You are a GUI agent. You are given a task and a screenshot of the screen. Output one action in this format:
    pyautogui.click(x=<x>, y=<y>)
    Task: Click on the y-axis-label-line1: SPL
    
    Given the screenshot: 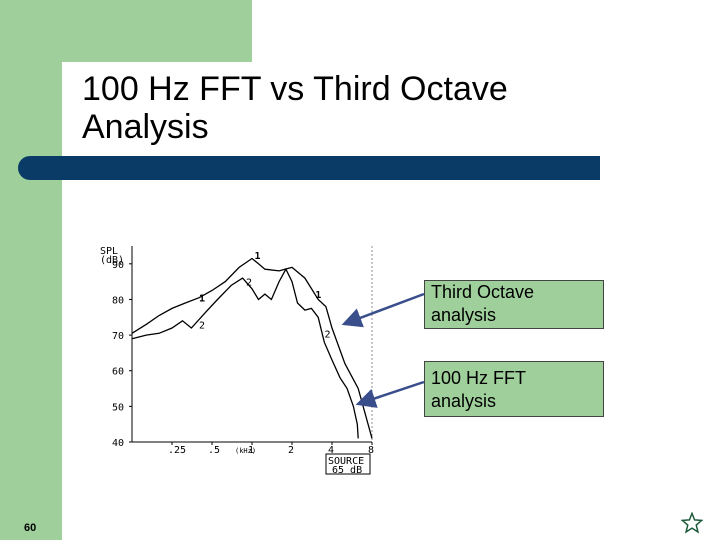 What is the action you would take?
    pyautogui.click(x=109, y=251)
    